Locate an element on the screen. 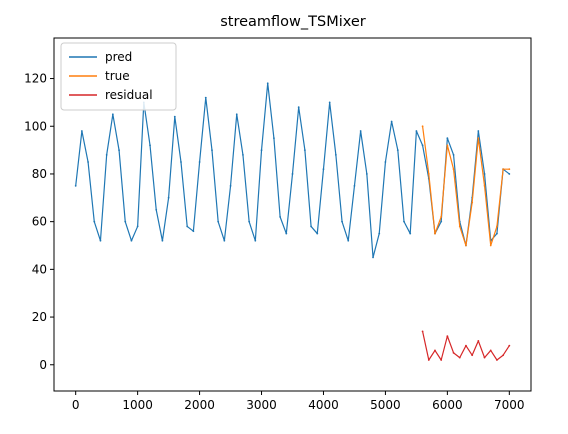  legend: pred true residual is located at coordinates (118, 76).